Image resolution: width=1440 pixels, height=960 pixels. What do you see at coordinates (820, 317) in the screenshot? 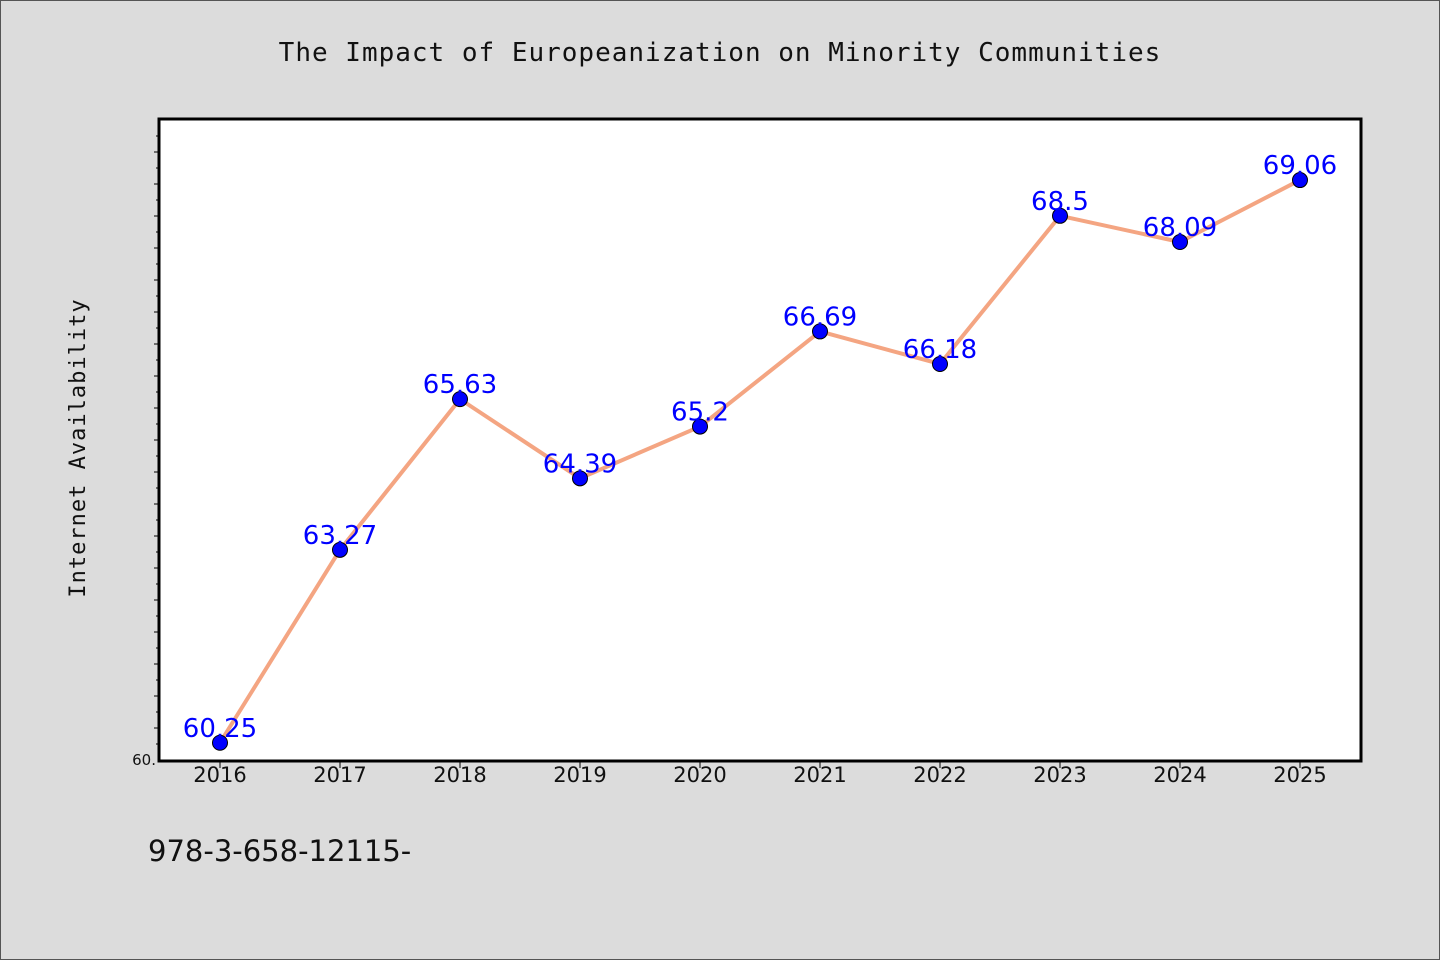
I see `data-label: 66.69` at bounding box center [820, 317].